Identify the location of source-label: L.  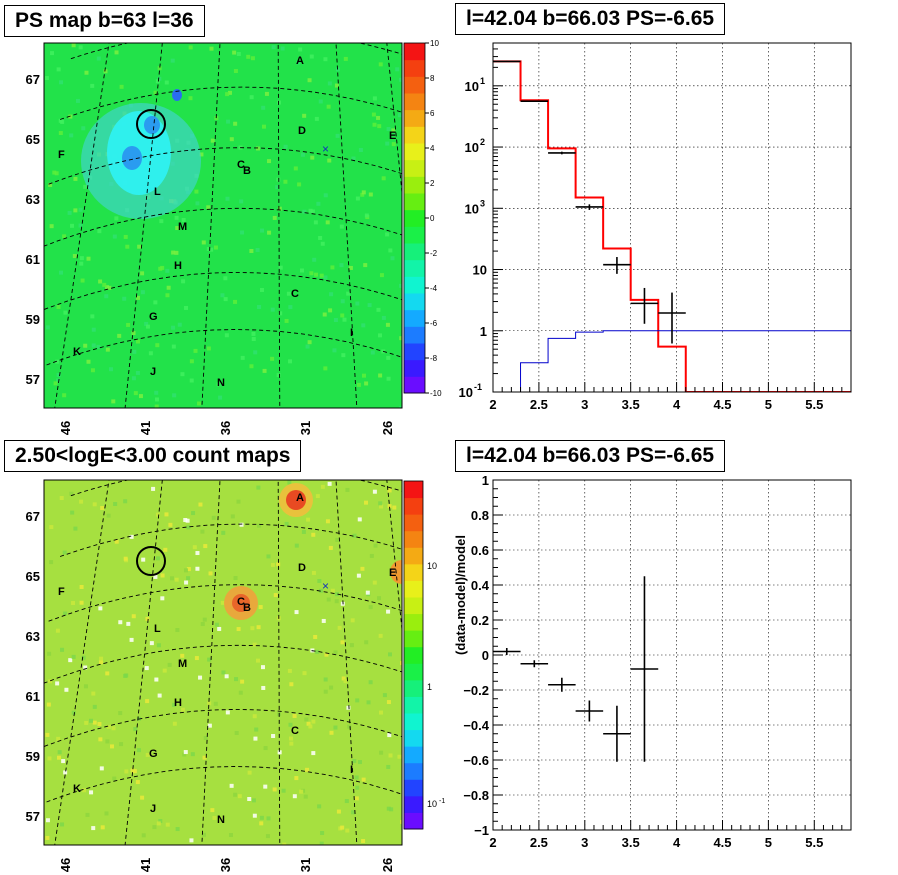
(157, 192).